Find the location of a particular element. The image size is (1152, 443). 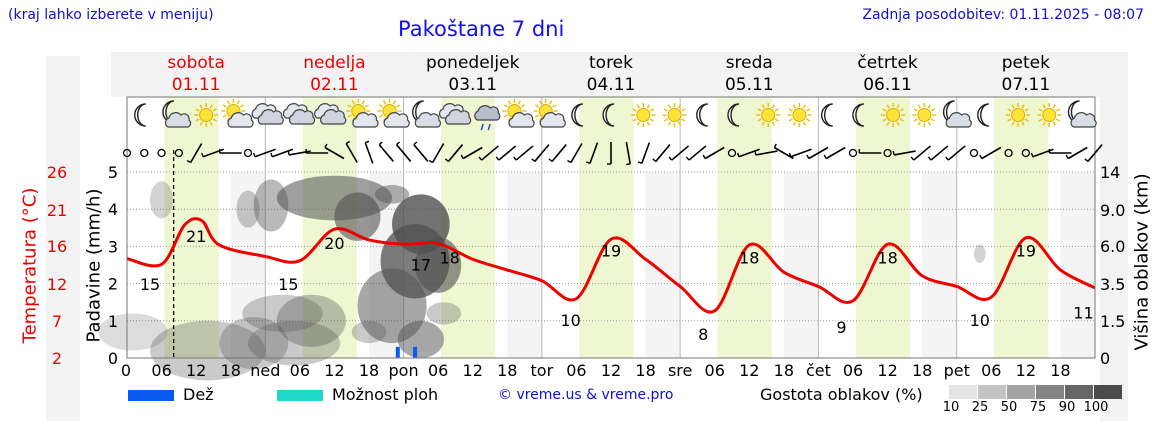

rain-legend-label: Dež is located at coordinates (198, 394).